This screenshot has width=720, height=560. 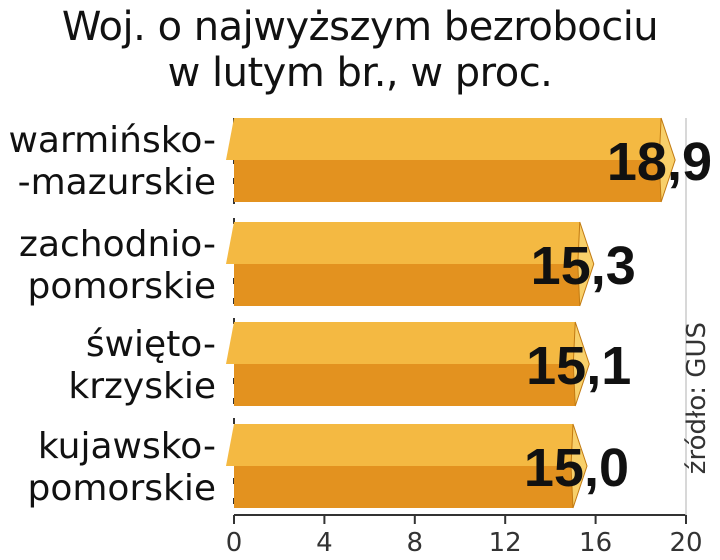 I want to click on bar-group: 18,9, so click(x=469, y=160).